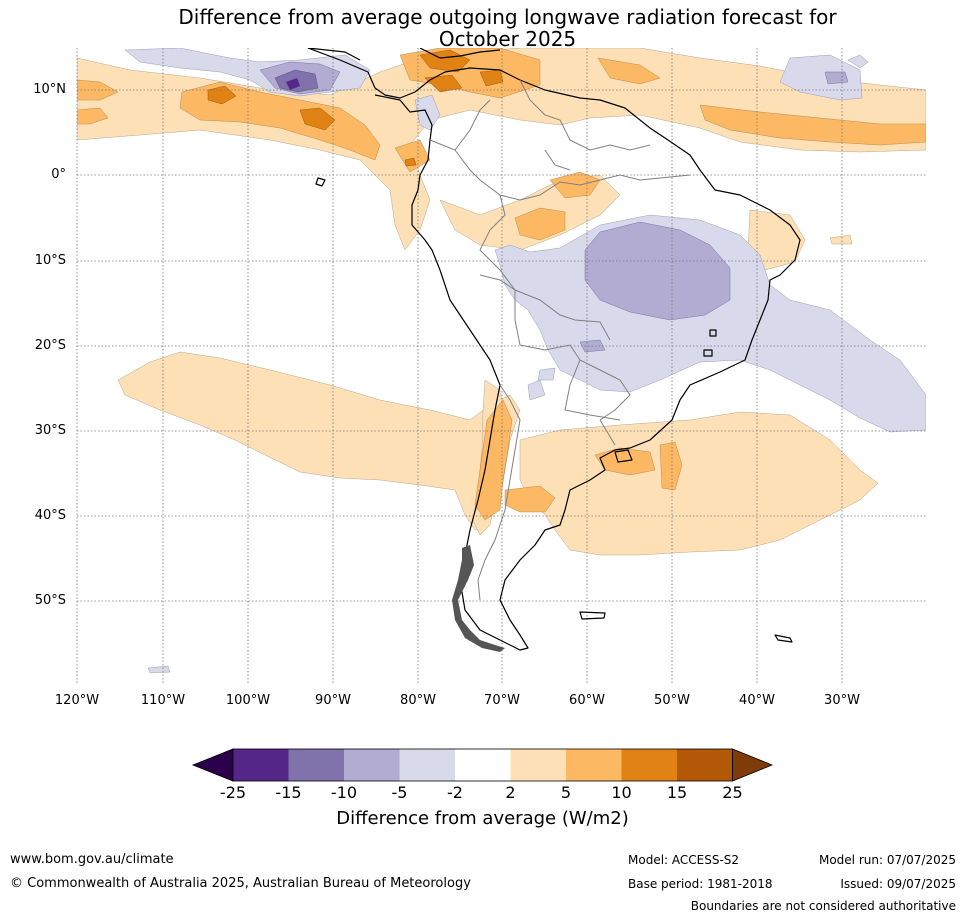 This screenshot has width=965, height=919. What do you see at coordinates (288, 792) in the screenshot?
I see `colorbar-label-neg15: -15` at bounding box center [288, 792].